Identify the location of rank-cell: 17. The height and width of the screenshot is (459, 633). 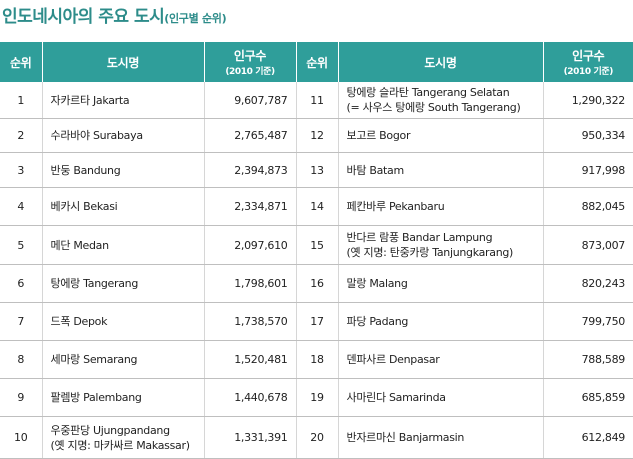
(317, 322).